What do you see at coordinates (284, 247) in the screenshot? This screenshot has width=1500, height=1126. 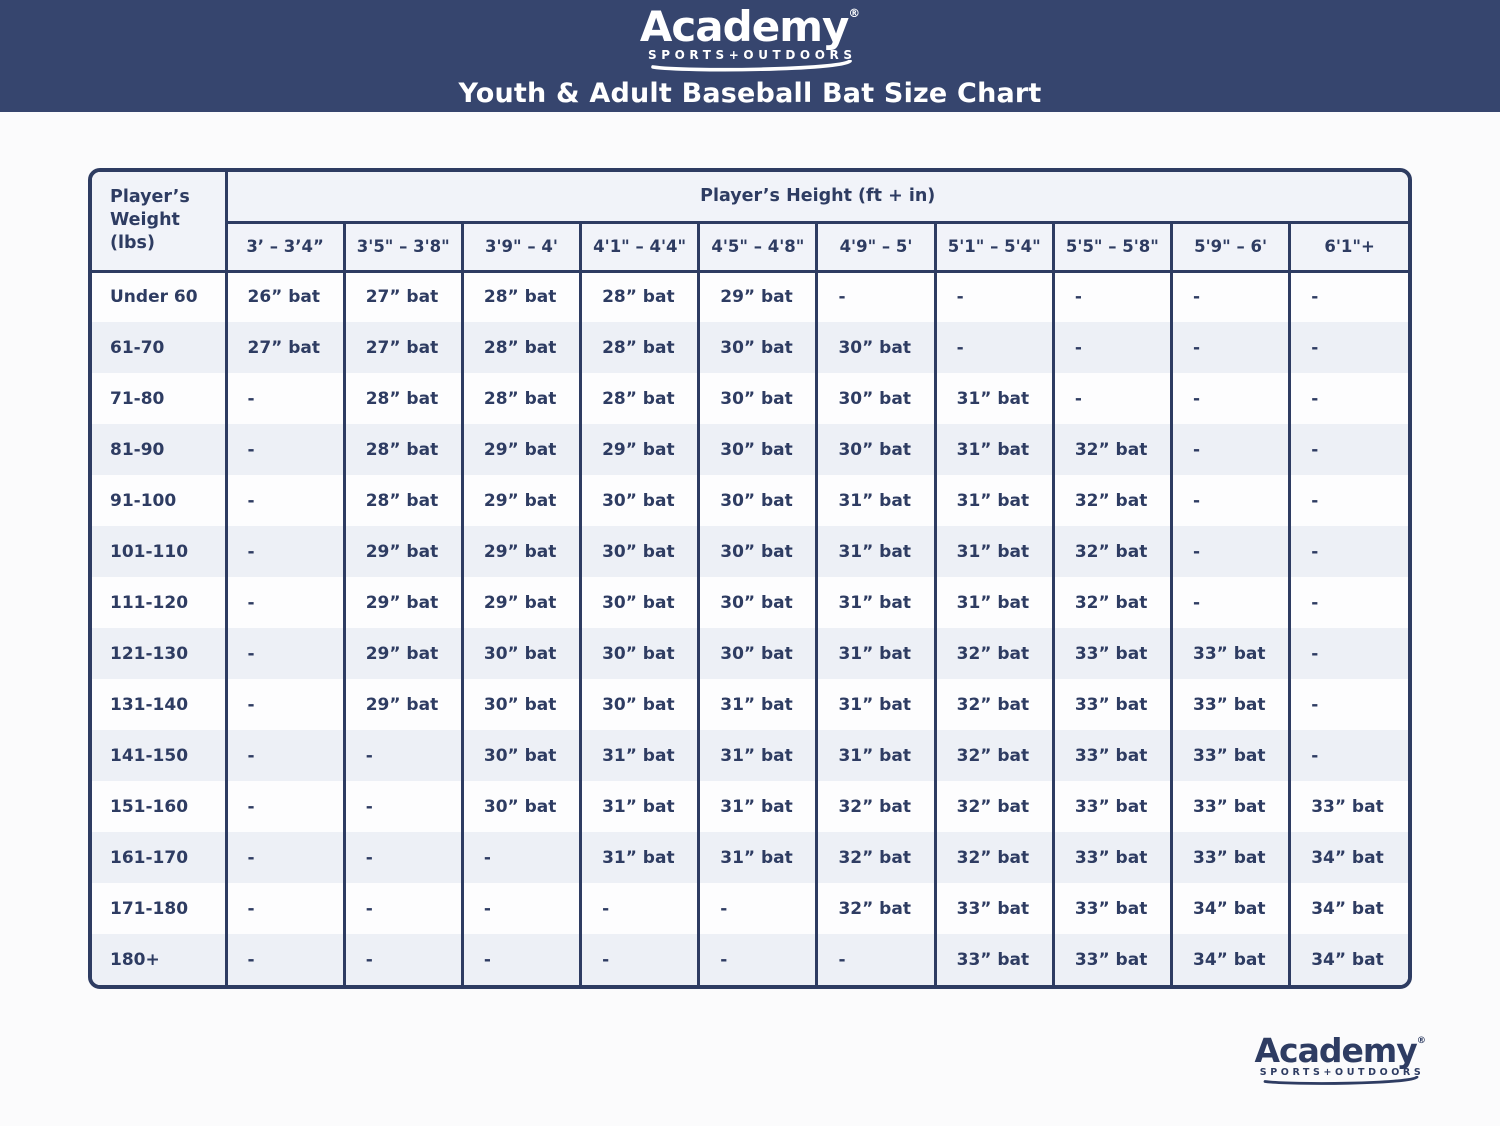 I see `height-col-header: 3’ – 3’4”` at bounding box center [284, 247].